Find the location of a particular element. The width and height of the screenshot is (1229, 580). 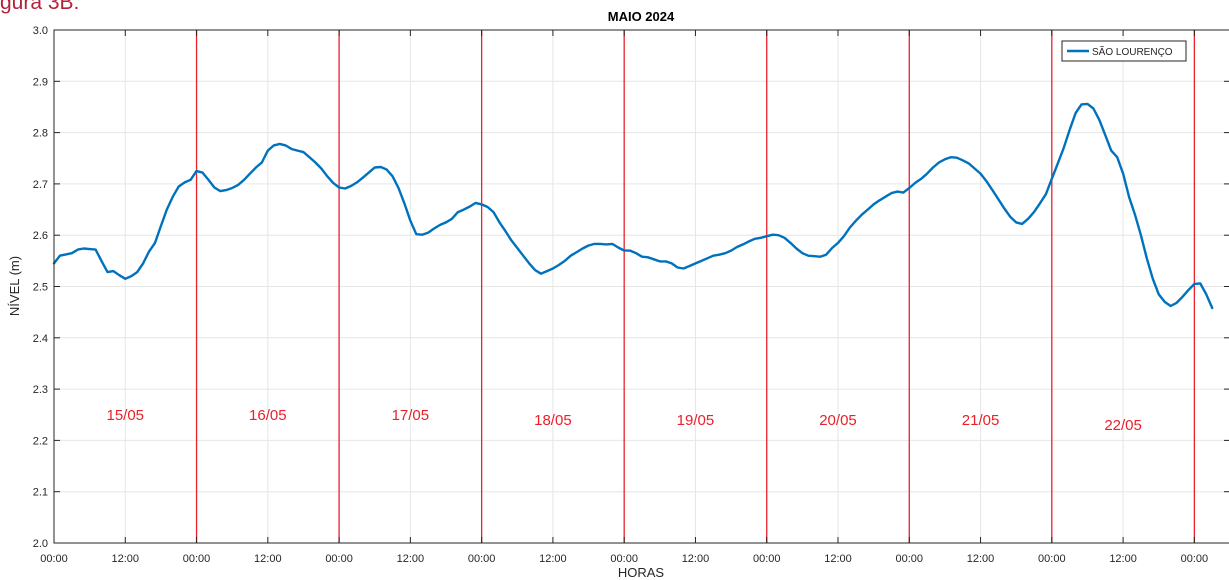

legend-label: SÃO LOURENÇO is located at coordinates (1132, 51).